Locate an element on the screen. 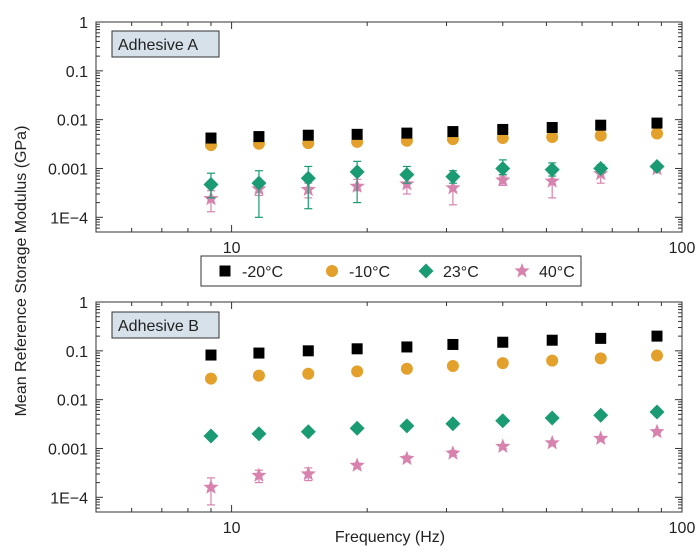 The width and height of the screenshot is (700, 554). data-marks is located at coordinates (434, 167).